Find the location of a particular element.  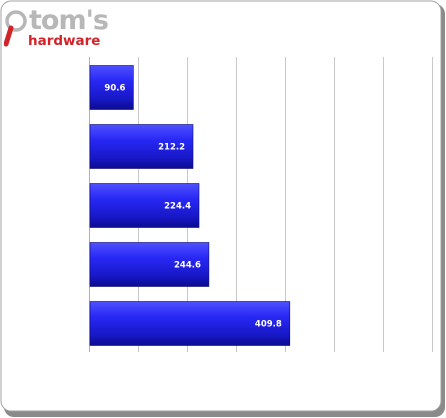

bar-value-label: 90.6 is located at coordinates (114, 89).